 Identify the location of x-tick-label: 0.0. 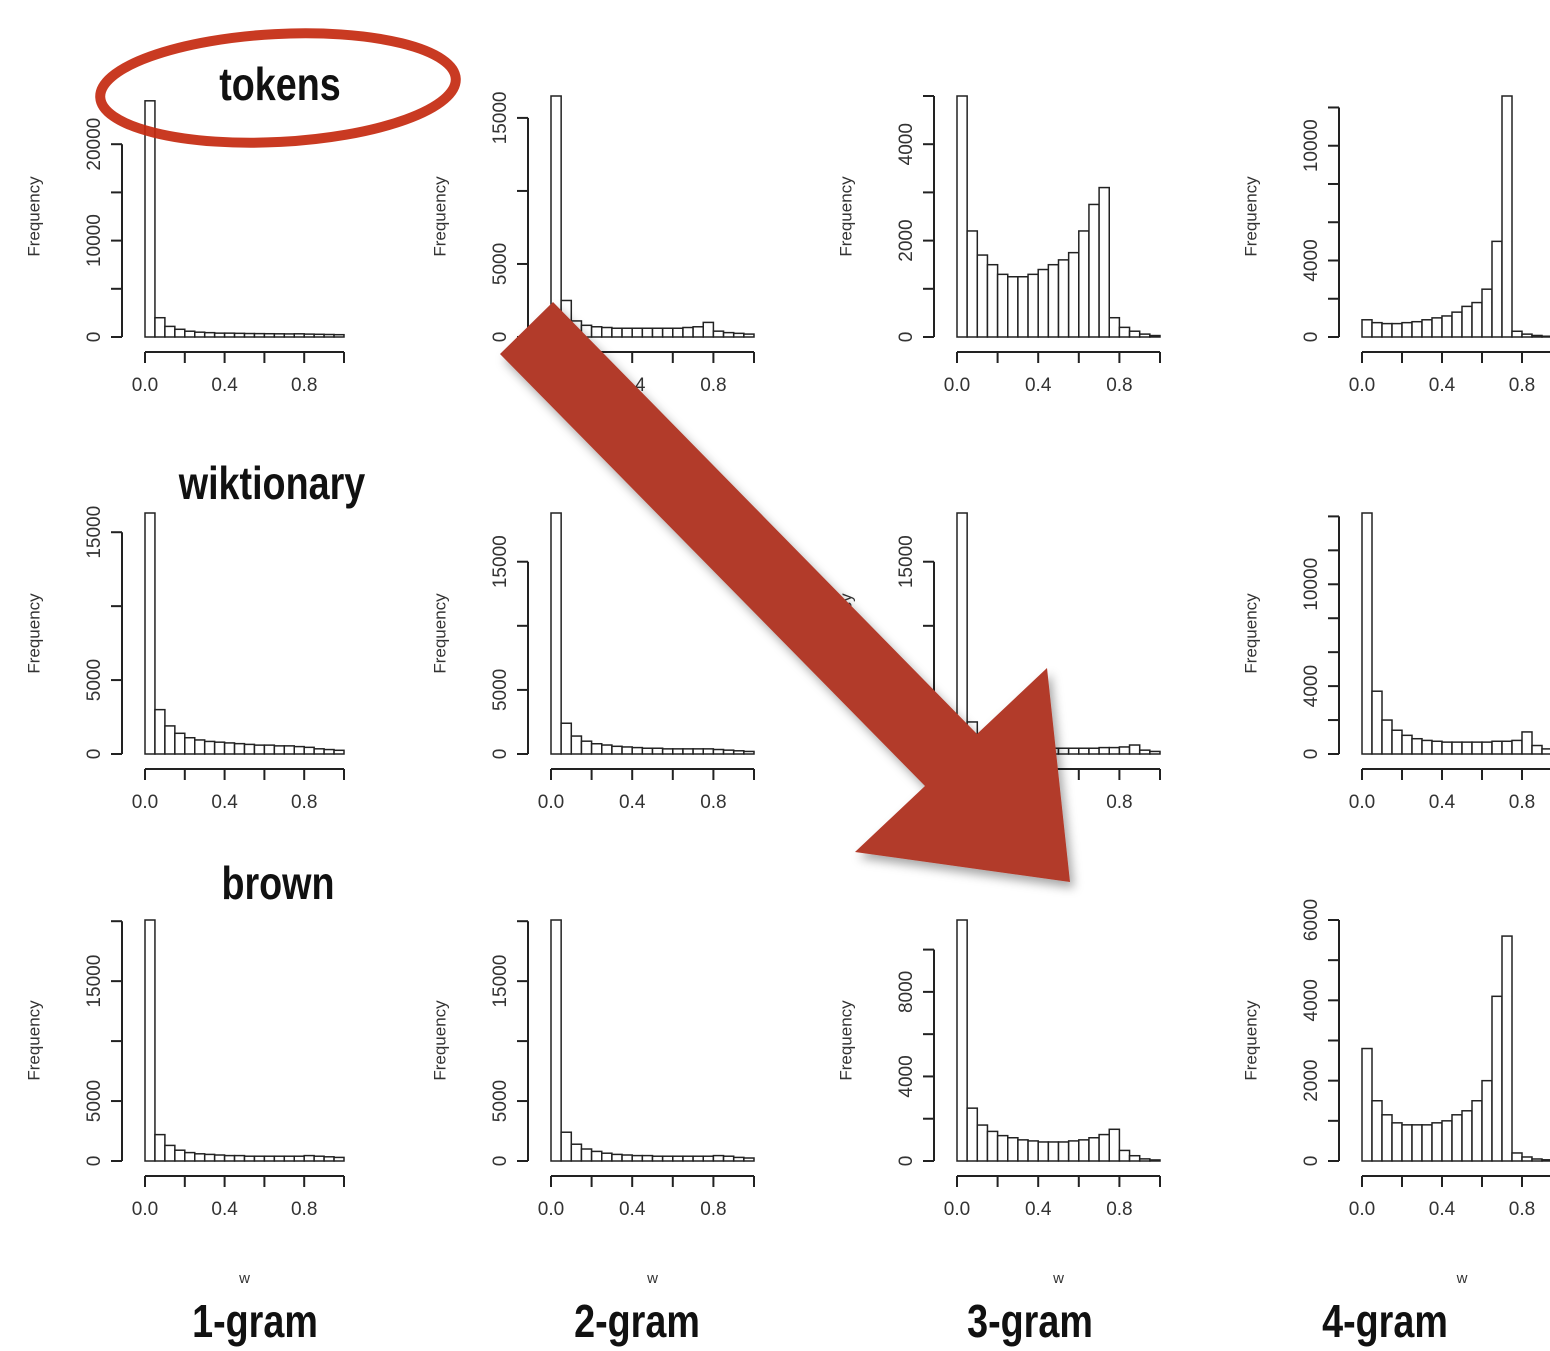
(957, 385).